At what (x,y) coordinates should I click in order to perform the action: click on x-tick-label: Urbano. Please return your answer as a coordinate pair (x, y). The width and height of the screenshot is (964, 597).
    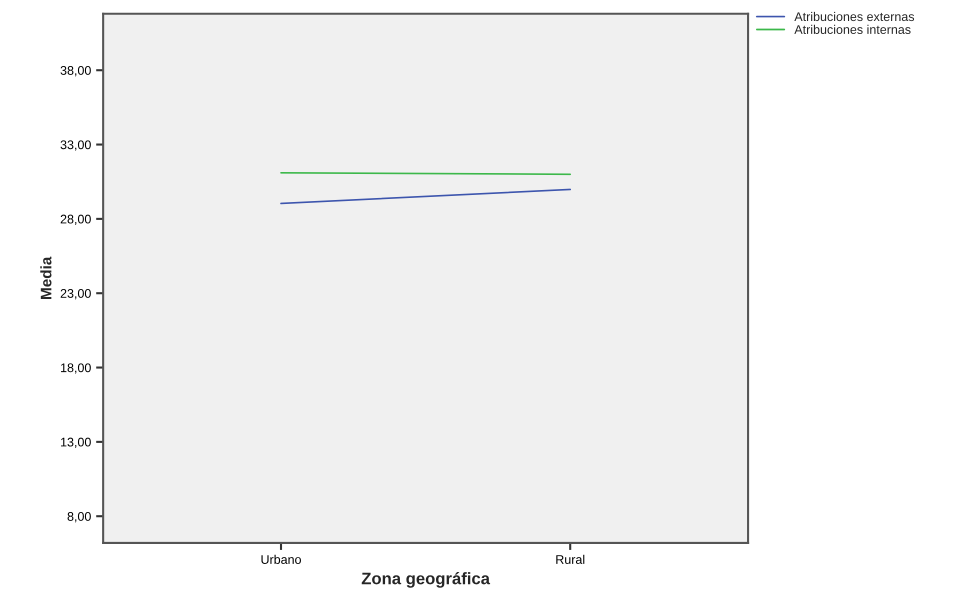
    Looking at the image, I should click on (281, 559).